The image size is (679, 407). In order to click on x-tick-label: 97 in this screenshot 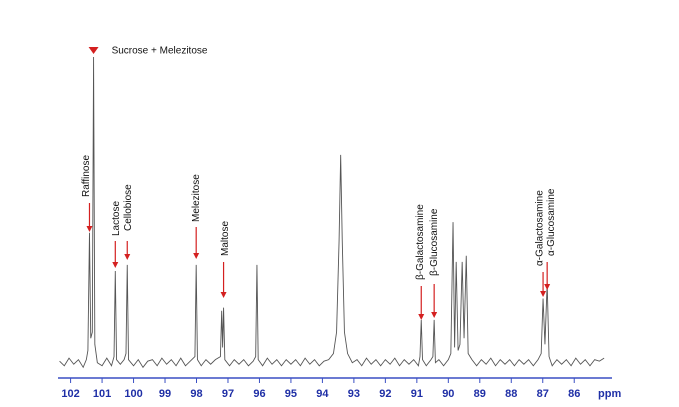, I will do `click(228, 394)`.